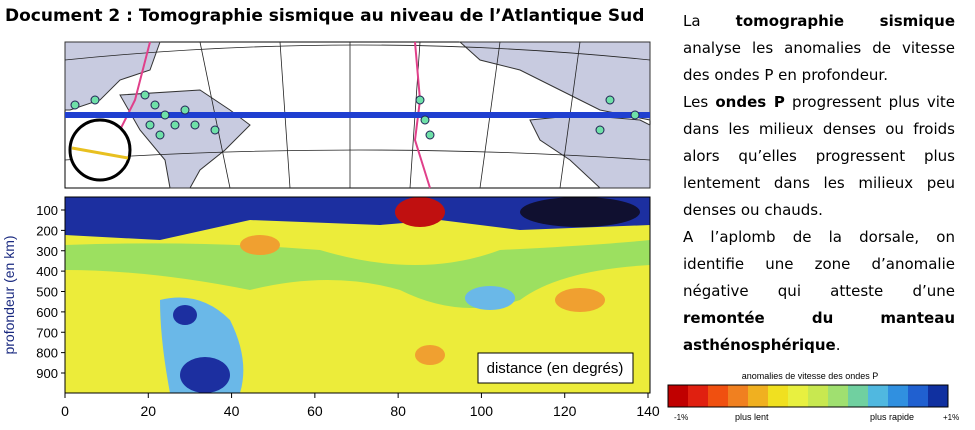 The height and width of the screenshot is (430, 975). Describe the element at coordinates (315, 411) in the screenshot. I see `x-tick-label: 60` at that location.